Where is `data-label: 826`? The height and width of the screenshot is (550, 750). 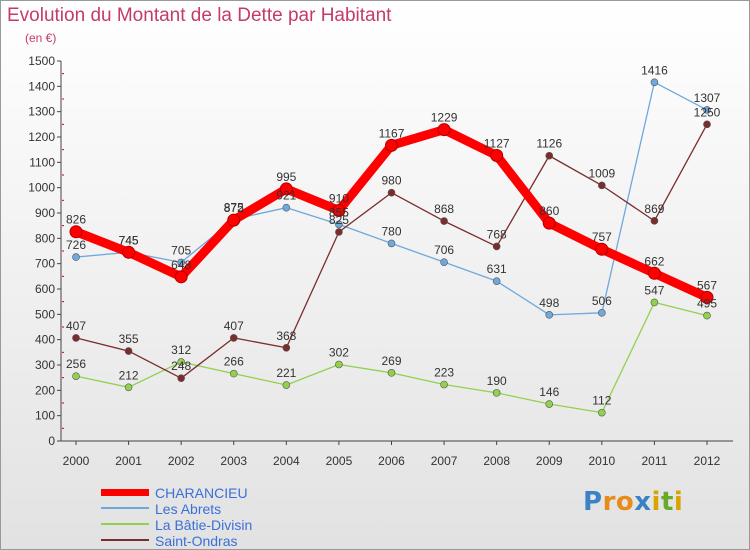 data-label: 826 is located at coordinates (76, 220).